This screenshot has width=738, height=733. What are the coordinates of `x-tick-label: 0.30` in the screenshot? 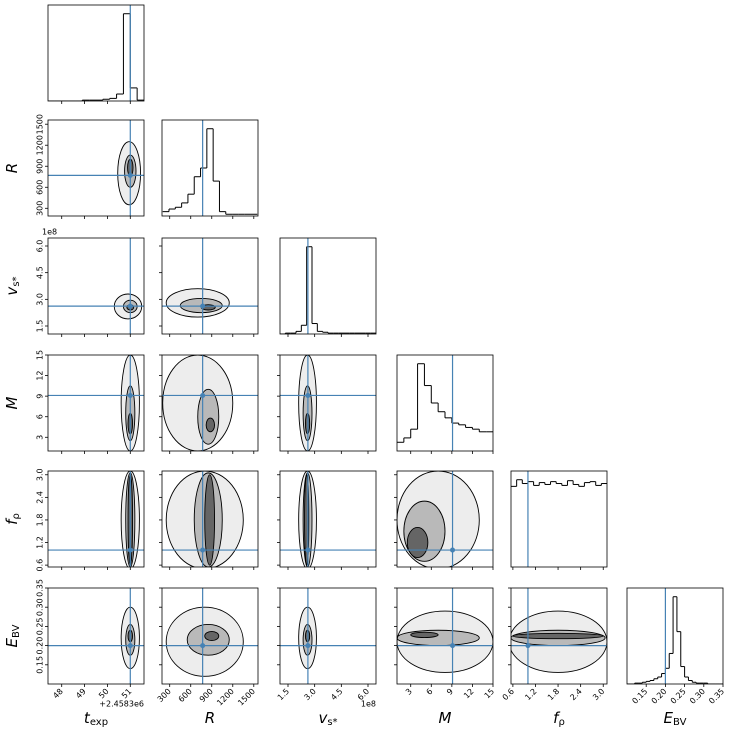 It's located at (697, 696).